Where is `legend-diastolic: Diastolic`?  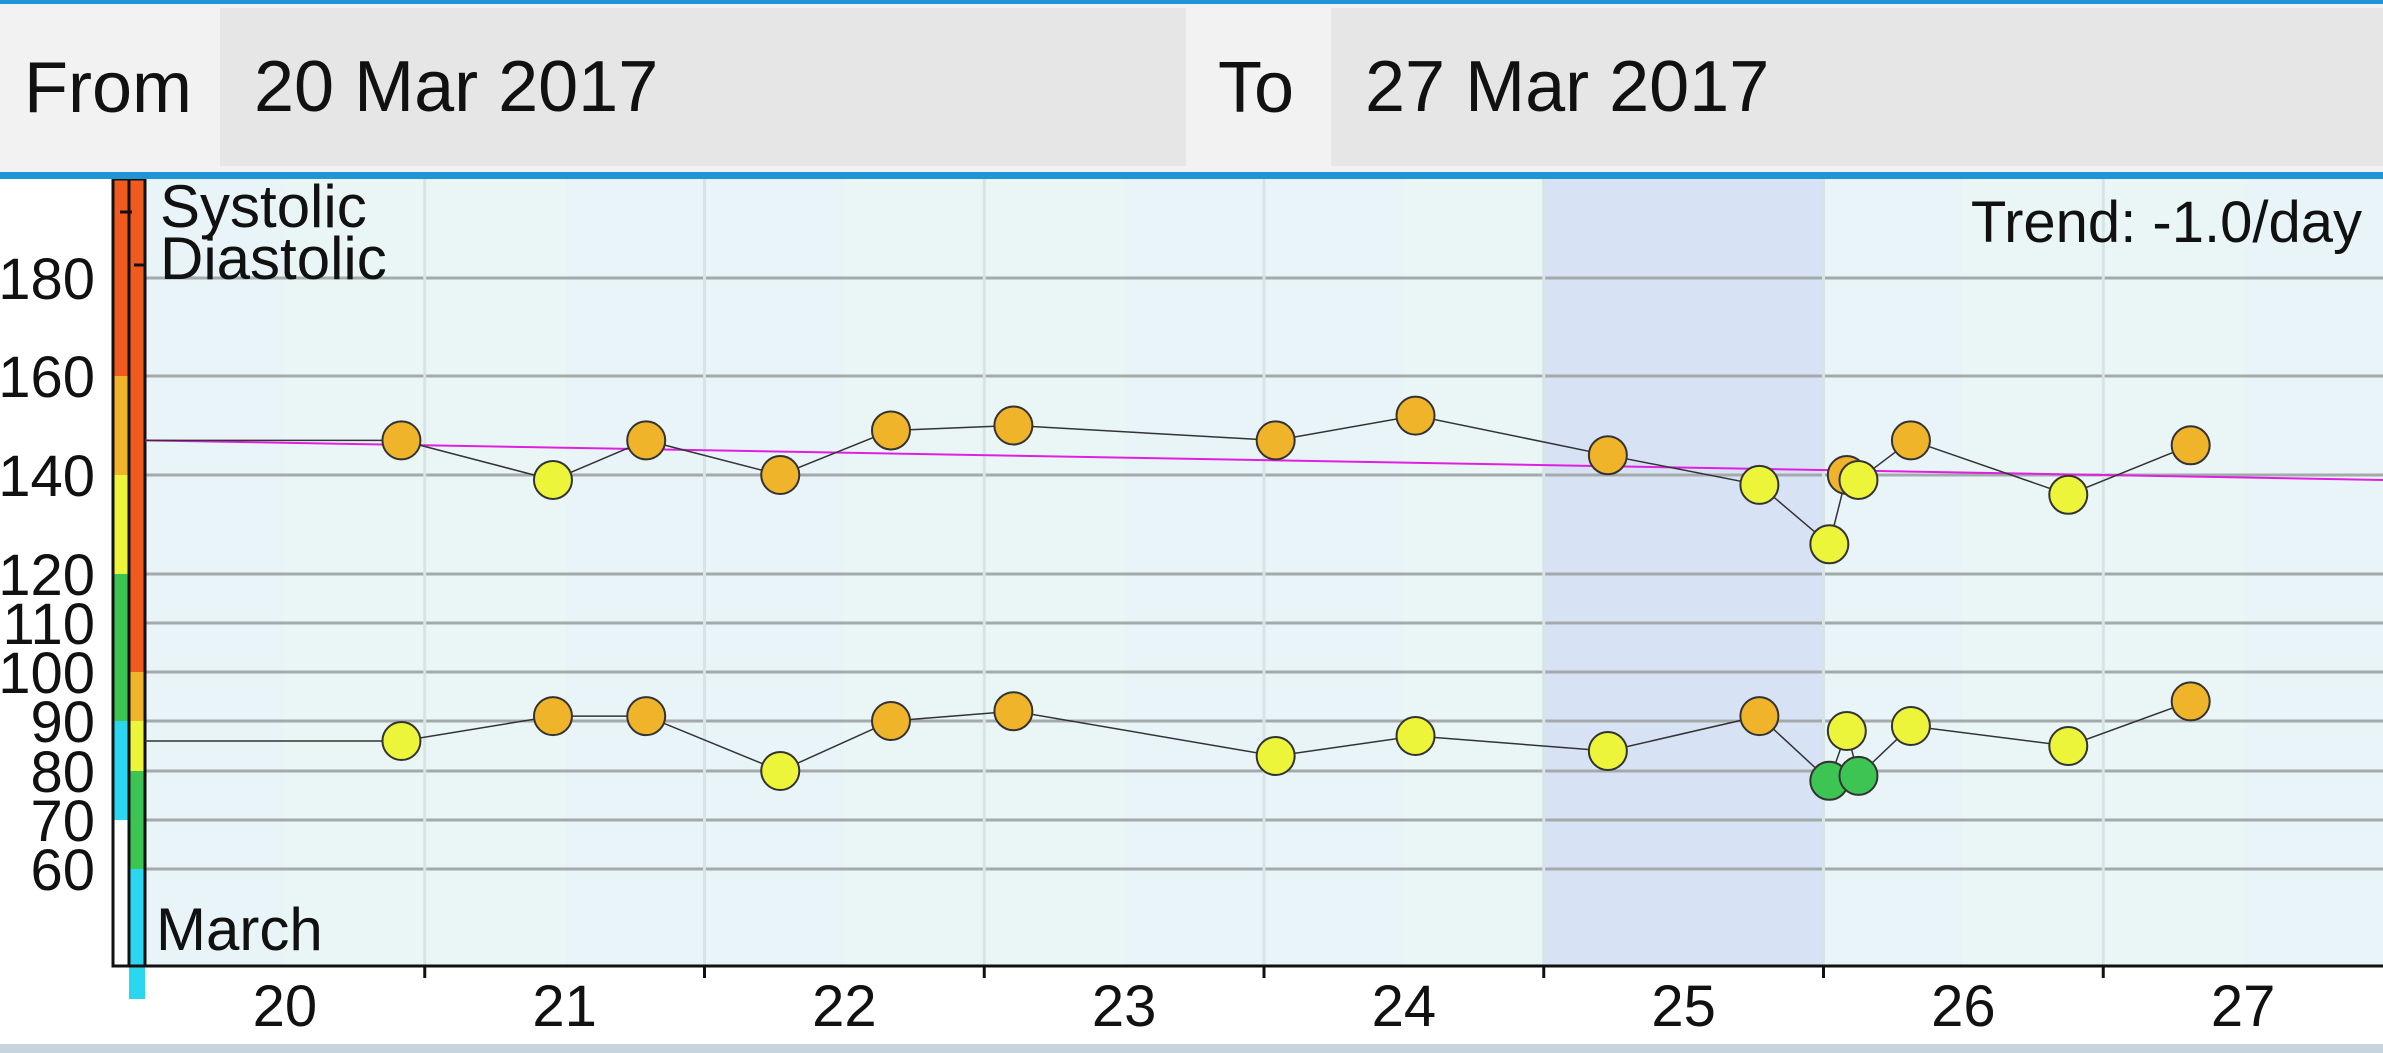
legend-diastolic: Diastolic is located at coordinates (273, 258).